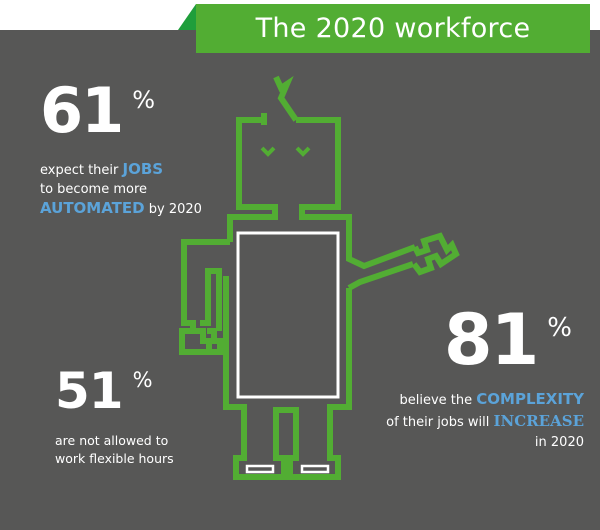  I want to click on stat-figure: 61%, so click(121, 111).